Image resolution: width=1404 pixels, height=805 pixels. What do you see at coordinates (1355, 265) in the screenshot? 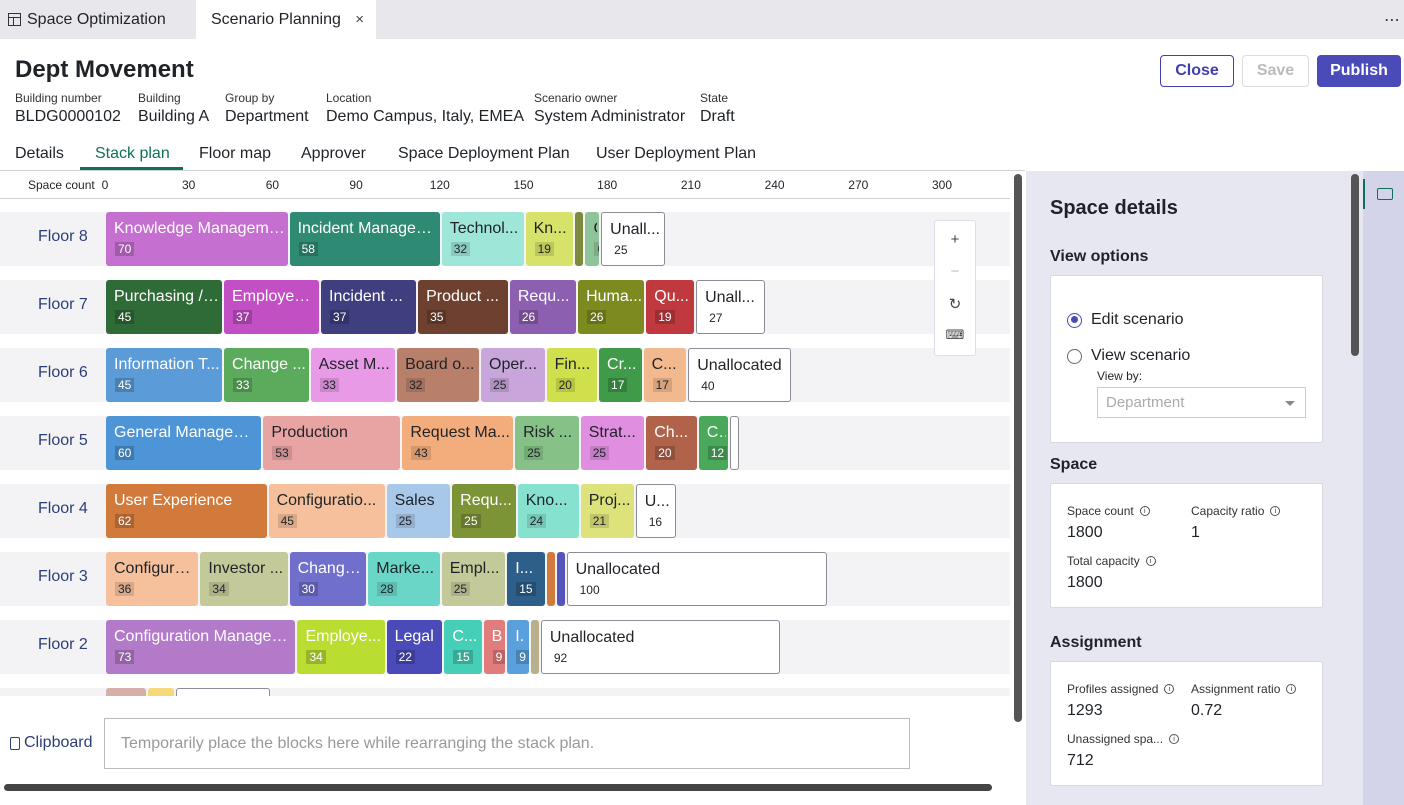
I see `panel-scrollbar` at bounding box center [1355, 265].